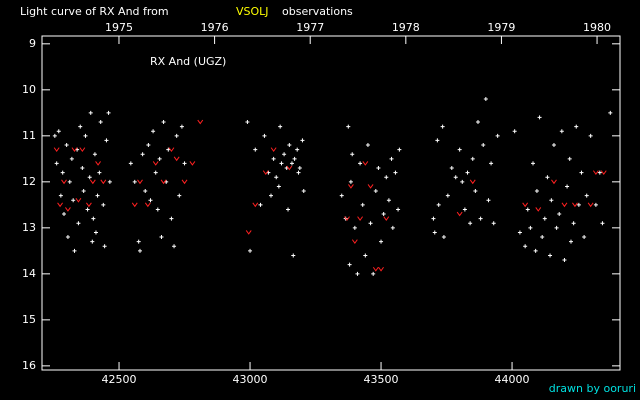 The width and height of the screenshot is (640, 400). What do you see at coordinates (119, 27) in the screenshot?
I see `x2-tick-label: 1975` at bounding box center [119, 27].